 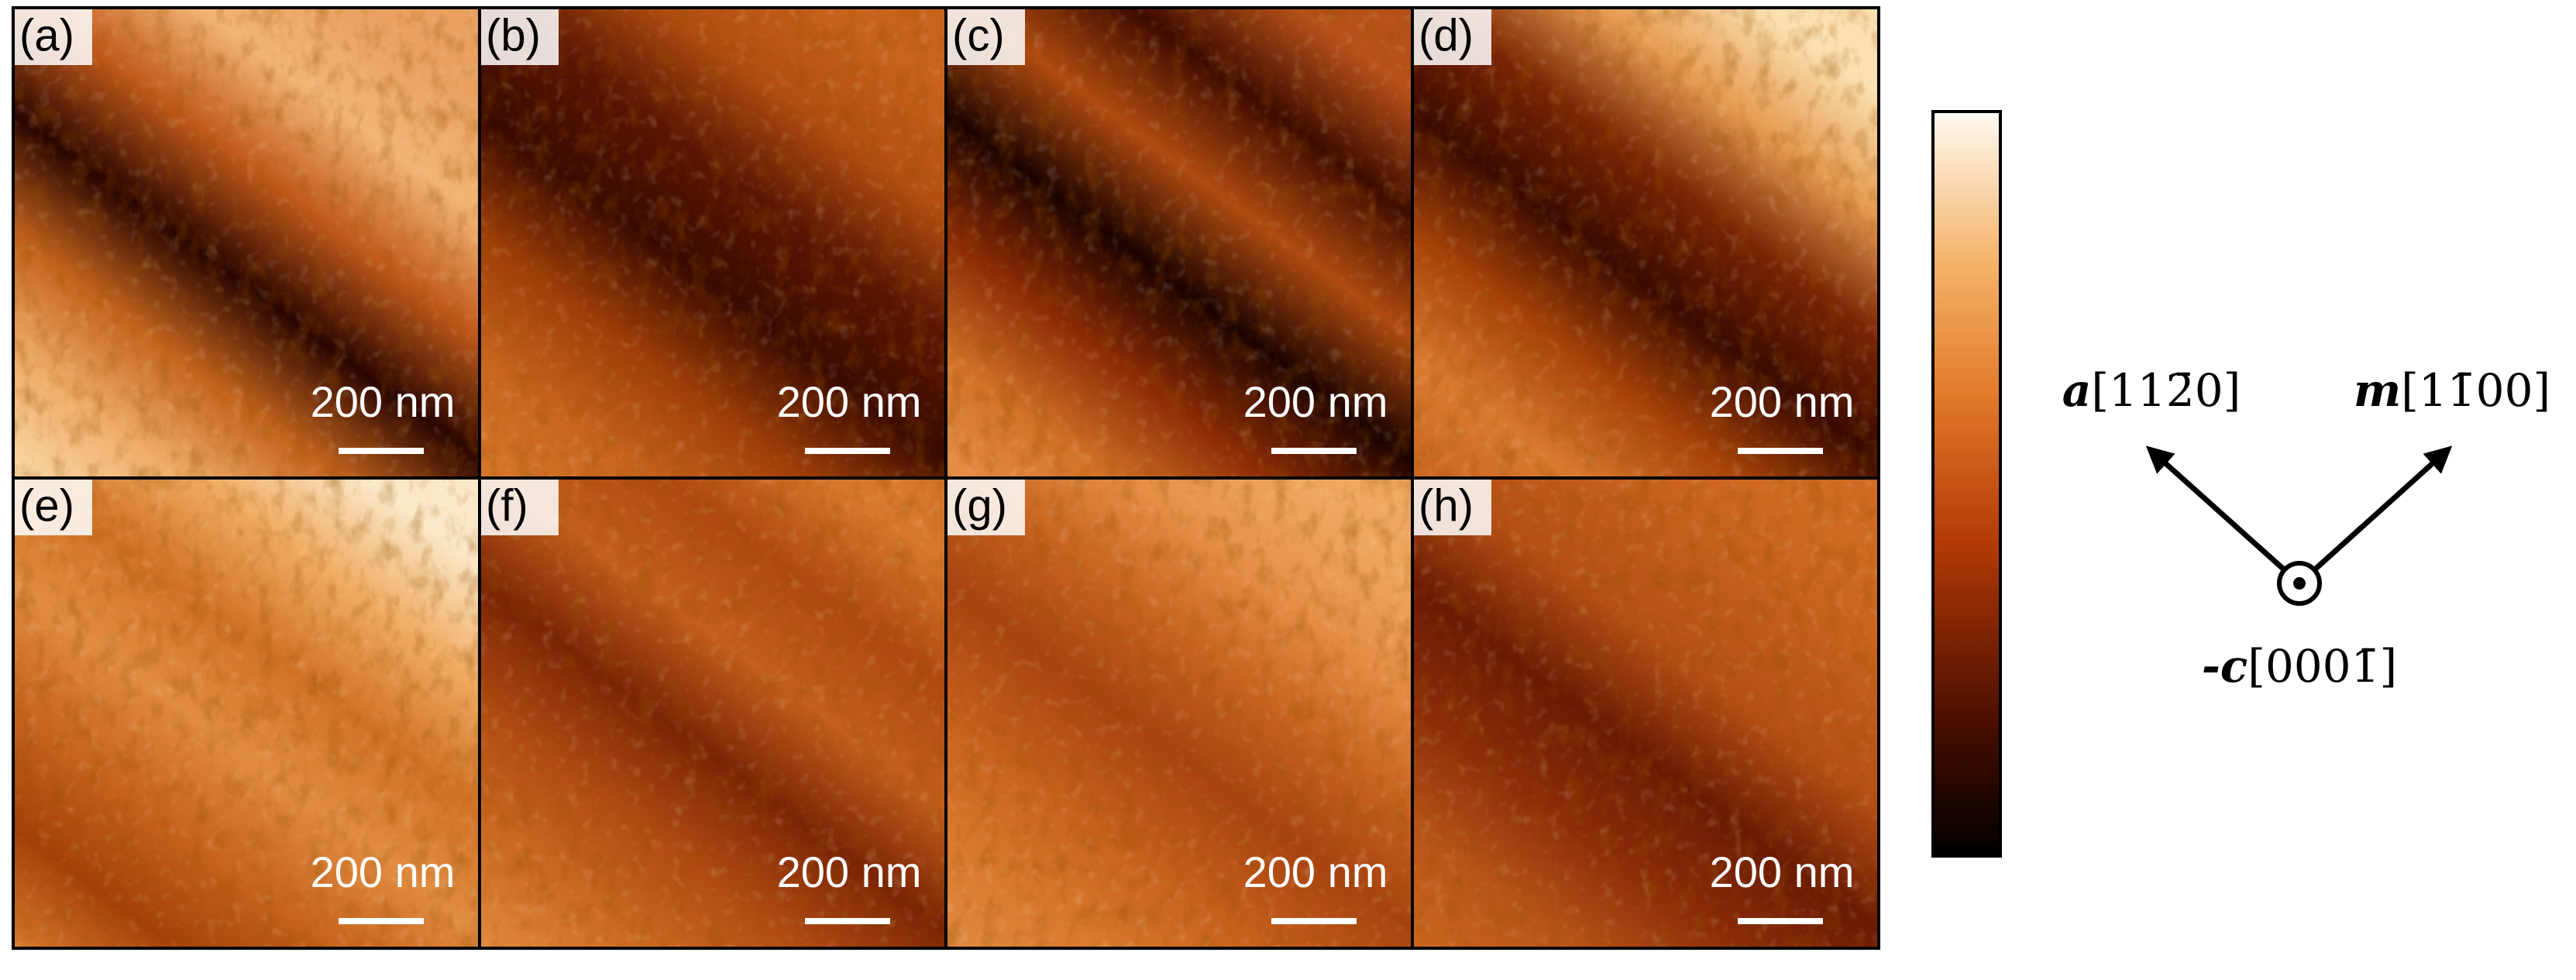 I want to click on miller-index: [11̄00], so click(x=2475, y=390).